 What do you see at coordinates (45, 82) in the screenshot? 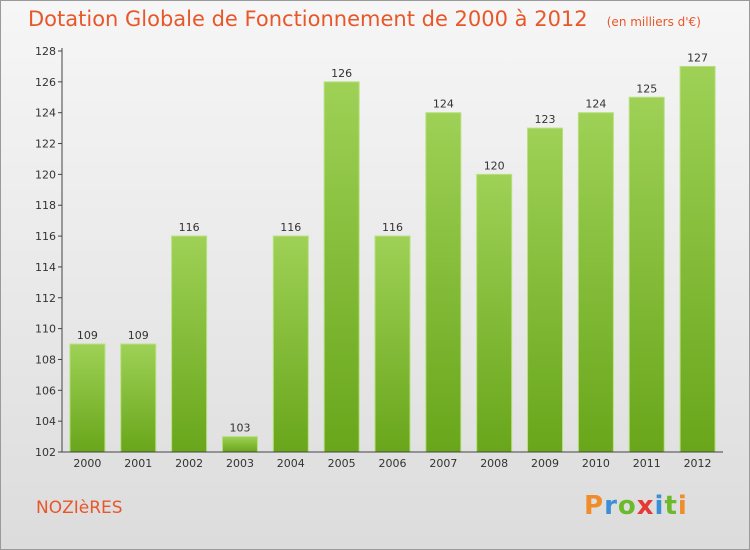
I see `y-tick-label: 126` at bounding box center [45, 82].